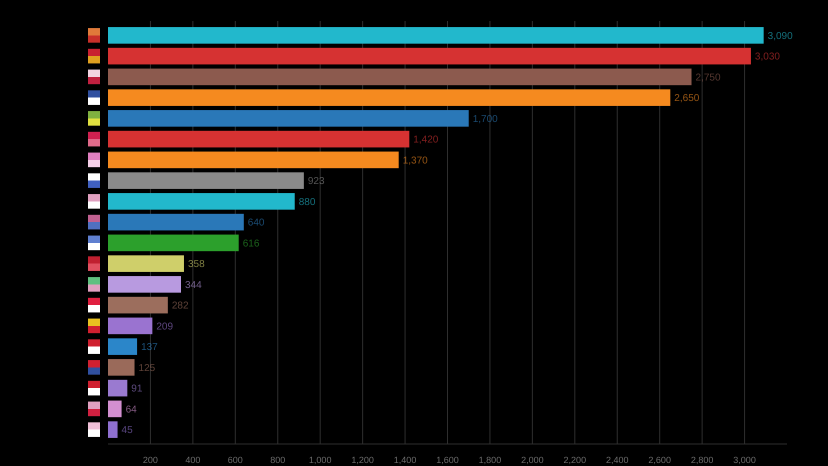 Image resolution: width=828 pixels, height=466 pixels. Describe the element at coordinates (532, 460) in the screenshot. I see `x-tick-label: 2,000` at that location.